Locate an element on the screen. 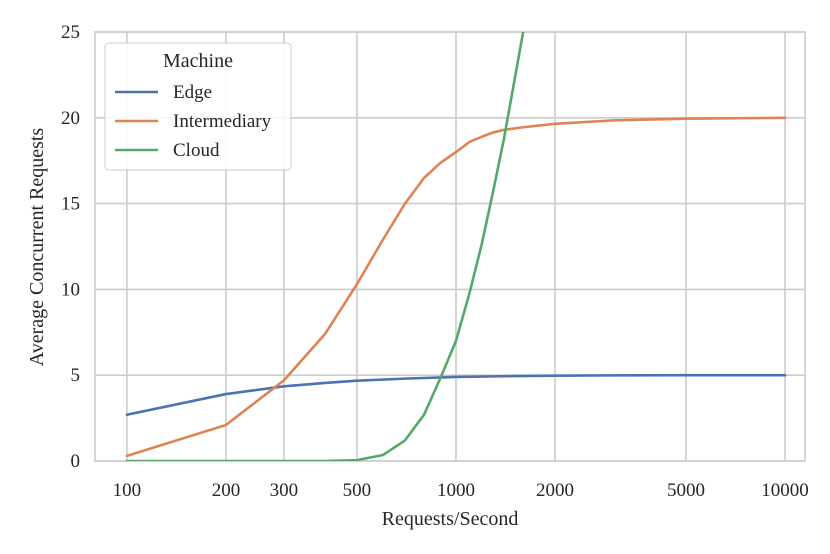 Image resolution: width=830 pixels, height=554 pixels. x-tick-label: 200 is located at coordinates (226, 490).